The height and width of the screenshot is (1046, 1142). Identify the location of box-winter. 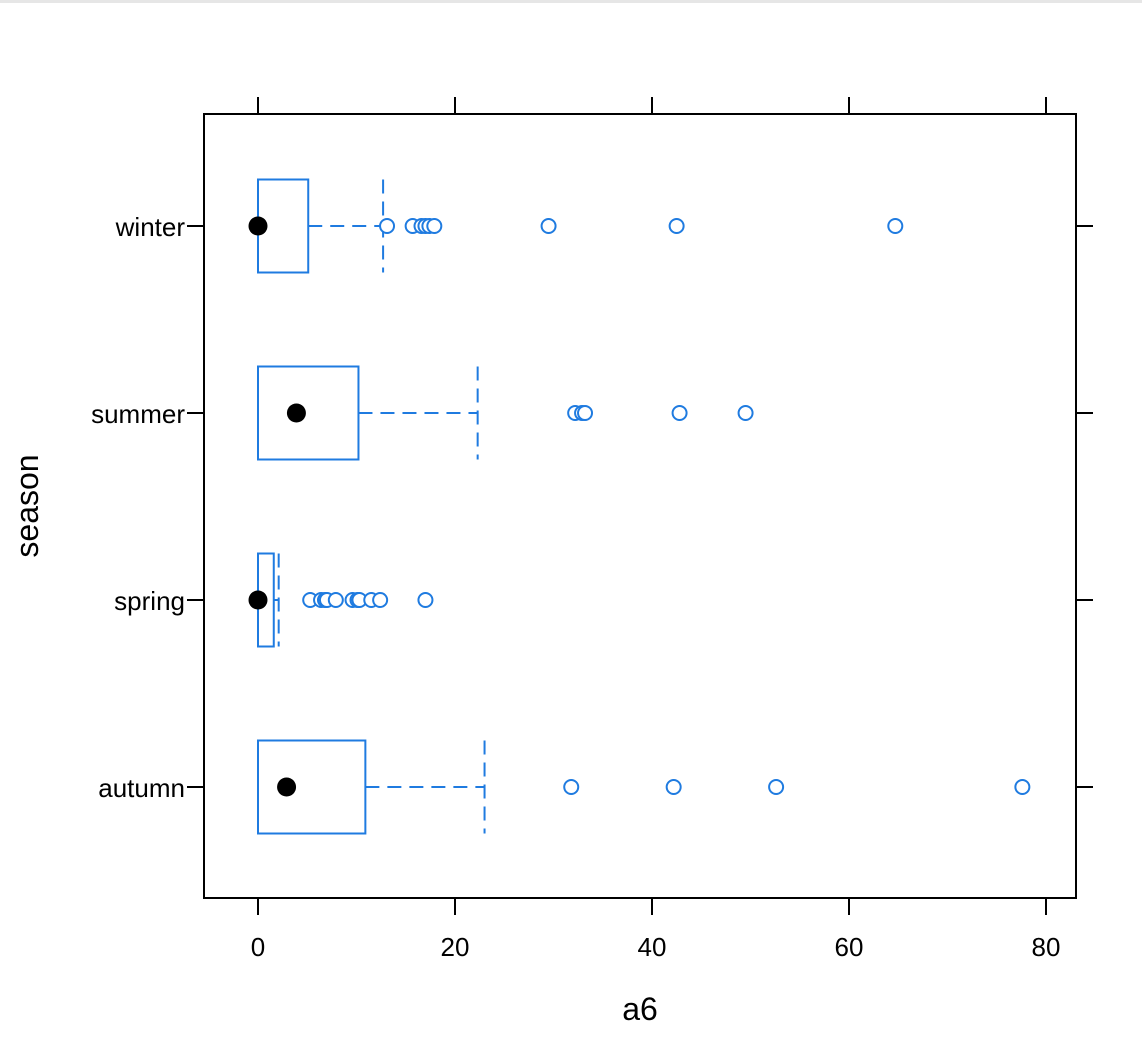
(576, 226).